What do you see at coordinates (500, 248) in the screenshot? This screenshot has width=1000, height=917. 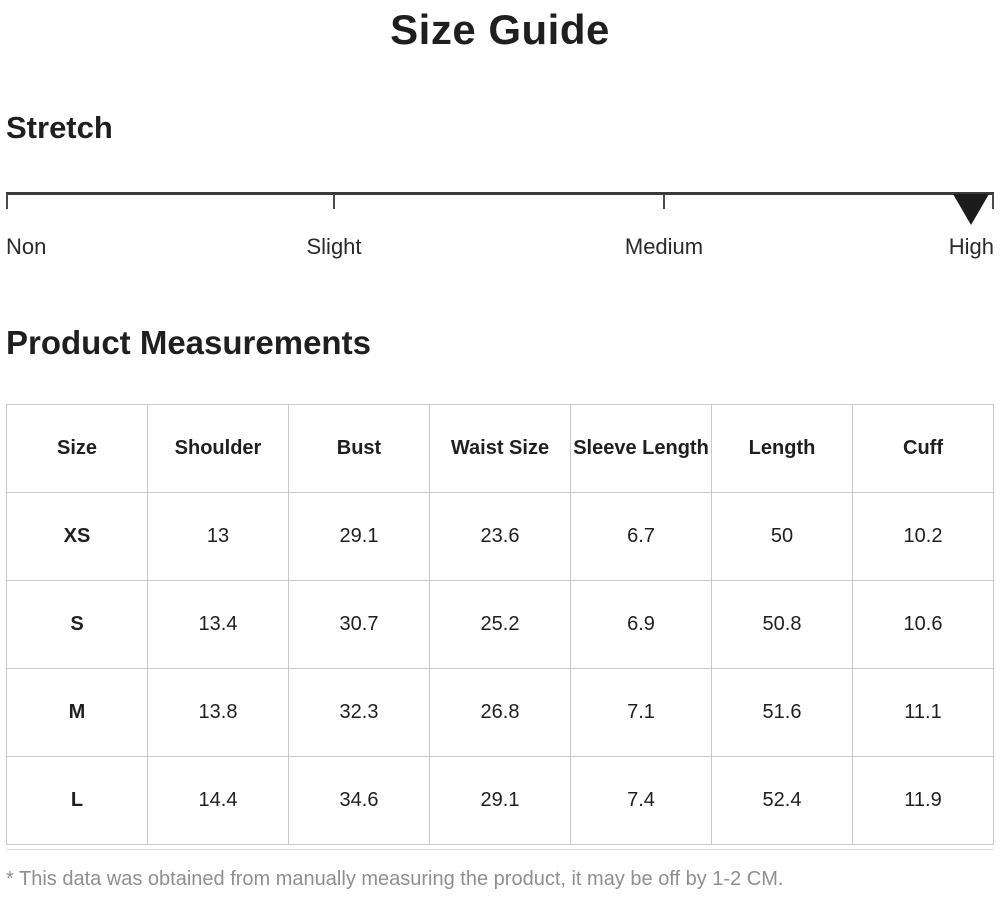 I see `stretch-scale-labels: Non Slight Medium High` at bounding box center [500, 248].